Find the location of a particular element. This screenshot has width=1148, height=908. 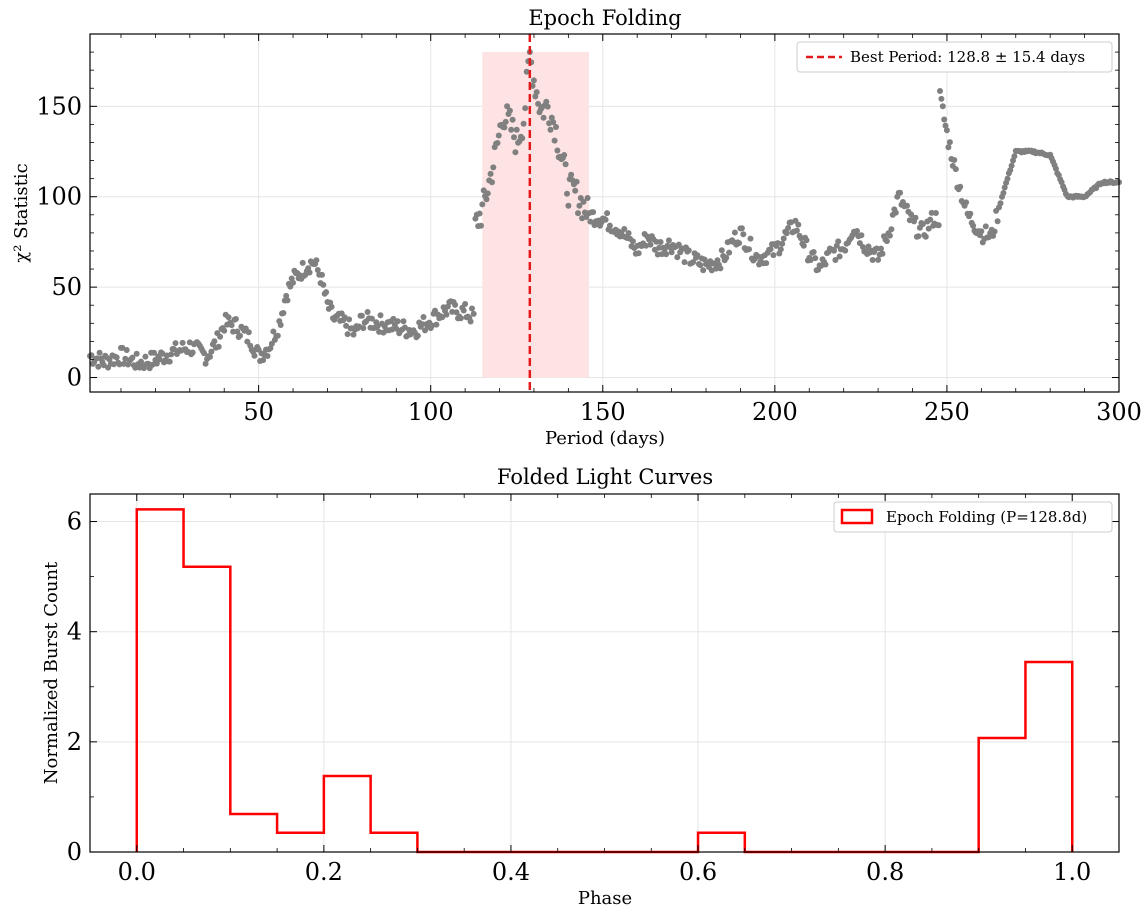

legend-label: Best Period: 128.8 ± 15.4 days is located at coordinates (967, 57).